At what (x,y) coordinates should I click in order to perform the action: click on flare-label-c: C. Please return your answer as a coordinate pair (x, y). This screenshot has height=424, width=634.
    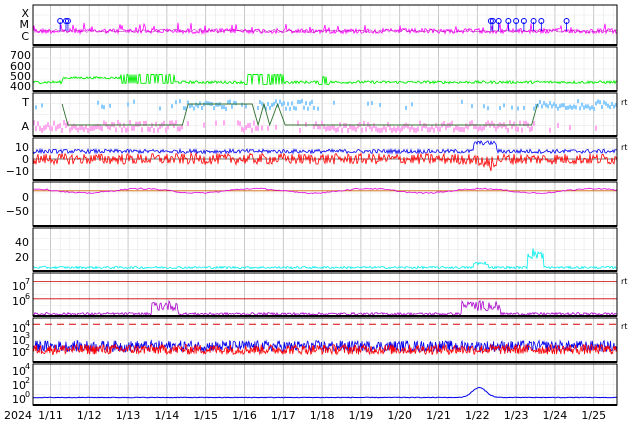
    Looking at the image, I should click on (25, 36).